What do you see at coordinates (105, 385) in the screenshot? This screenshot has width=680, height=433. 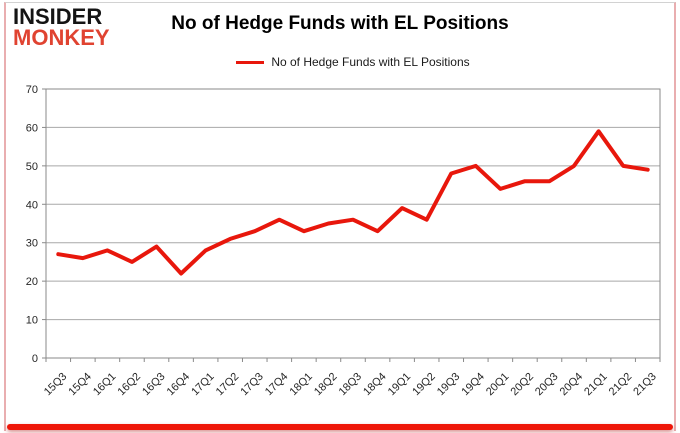 I see `svg-text: 16Q1` at bounding box center [105, 385].